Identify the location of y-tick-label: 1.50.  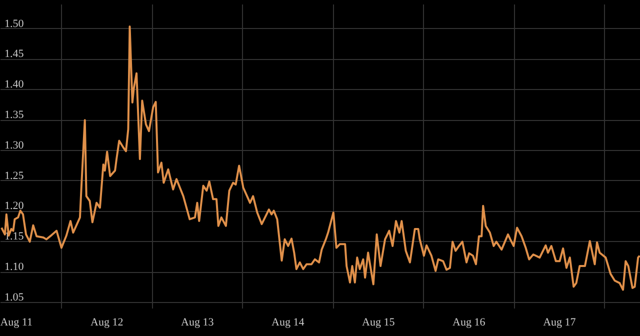
(14, 24).